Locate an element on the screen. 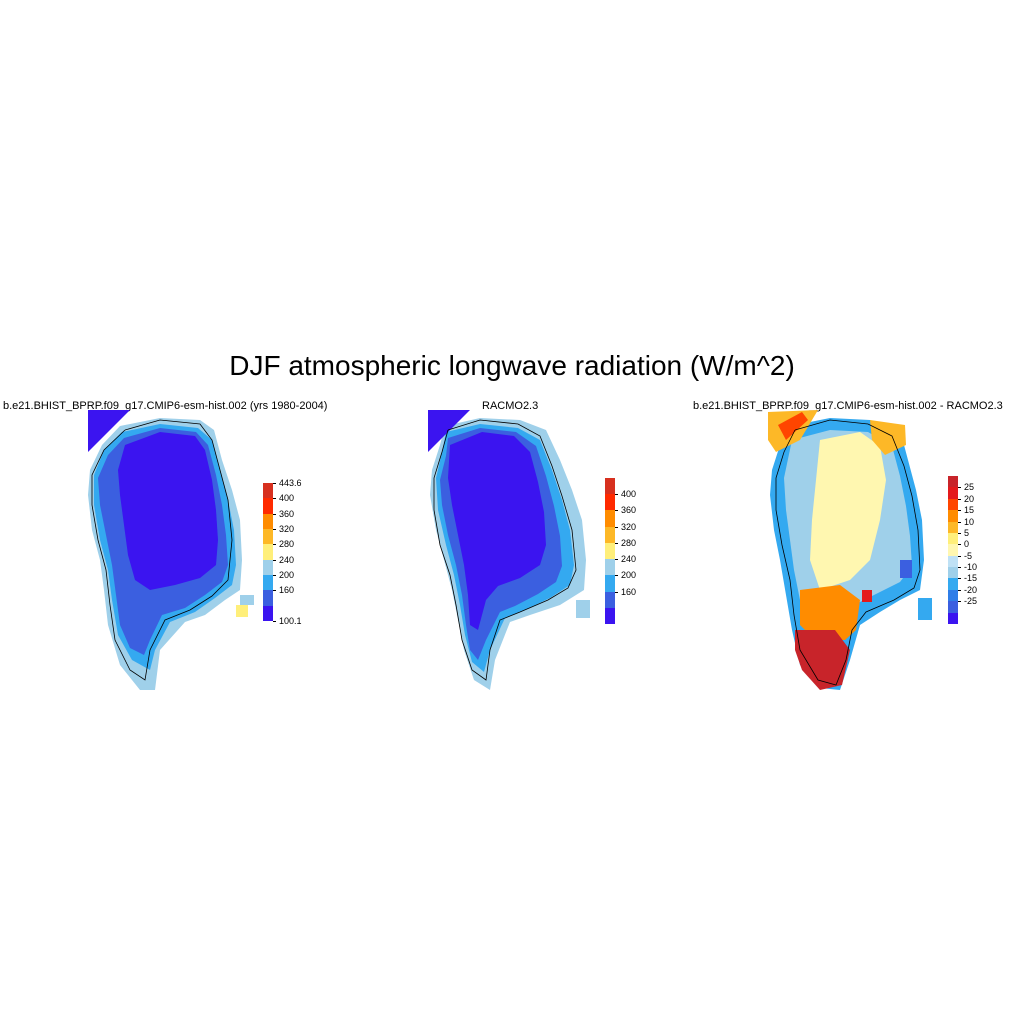  map-racmo-nw-blue is located at coordinates (449, 431).